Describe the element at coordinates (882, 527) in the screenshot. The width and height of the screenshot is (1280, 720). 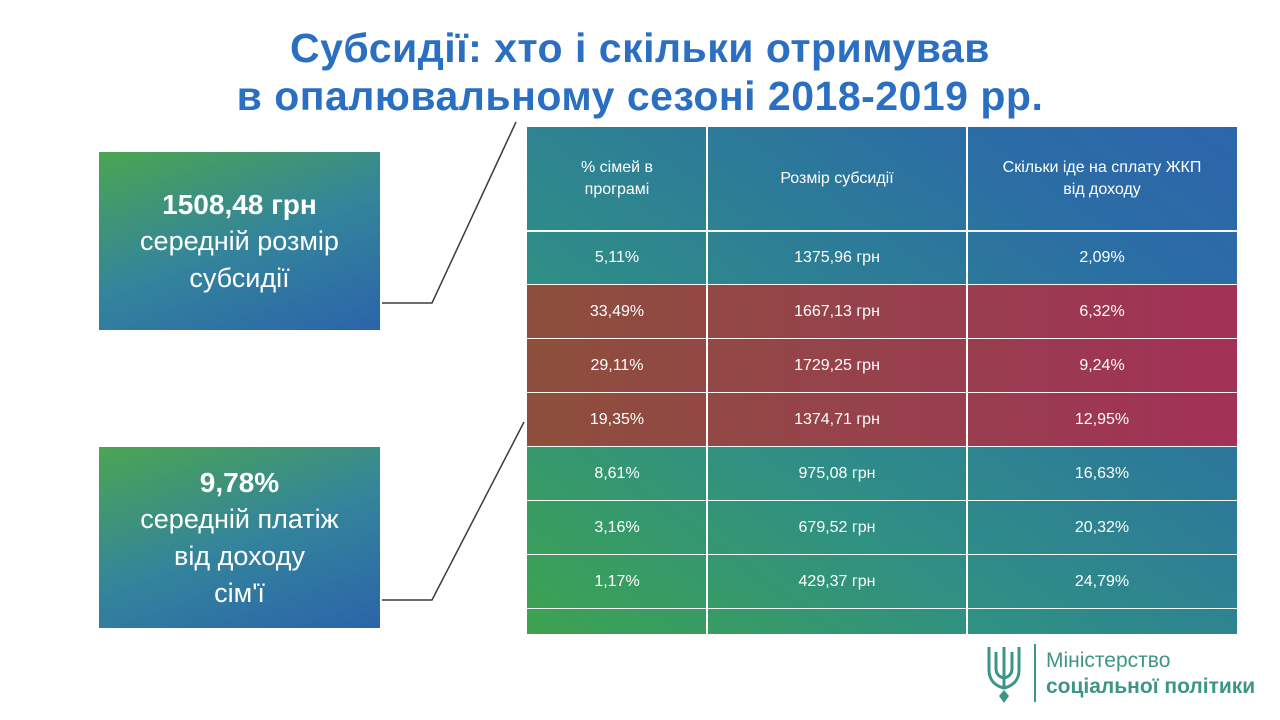
I see `table-row: 3,16% 679,52 грн 20,32%` at that location.